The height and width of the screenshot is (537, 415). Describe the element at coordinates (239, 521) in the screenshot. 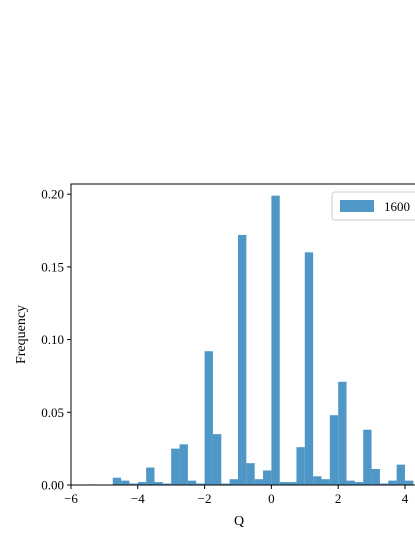

I see `x-axis-label: Q` at that location.